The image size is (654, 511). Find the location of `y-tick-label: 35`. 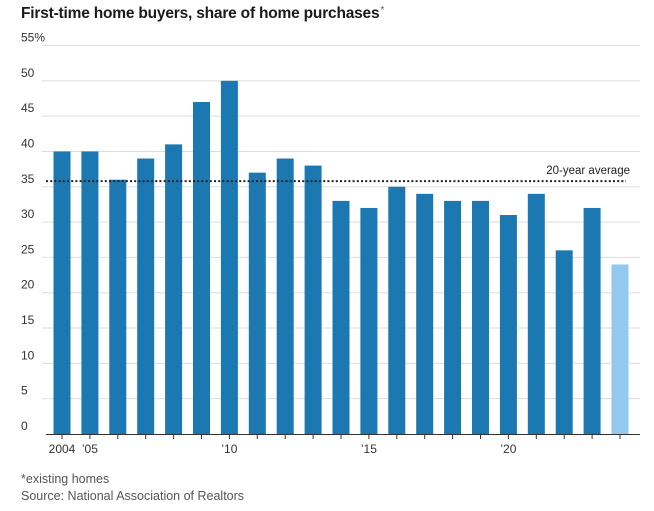

y-tick-label: 35 is located at coordinates (28, 179).